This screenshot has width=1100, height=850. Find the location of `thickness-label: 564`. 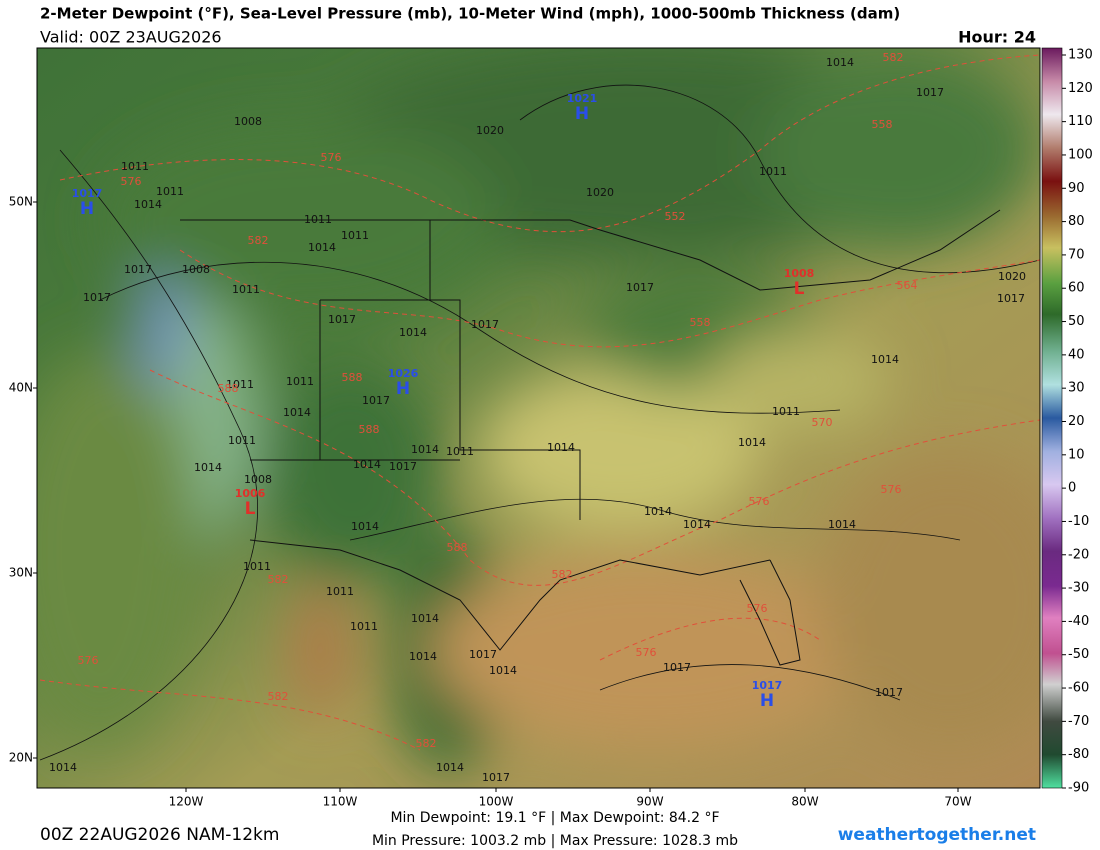

thickness-label: 564 is located at coordinates (907, 285).